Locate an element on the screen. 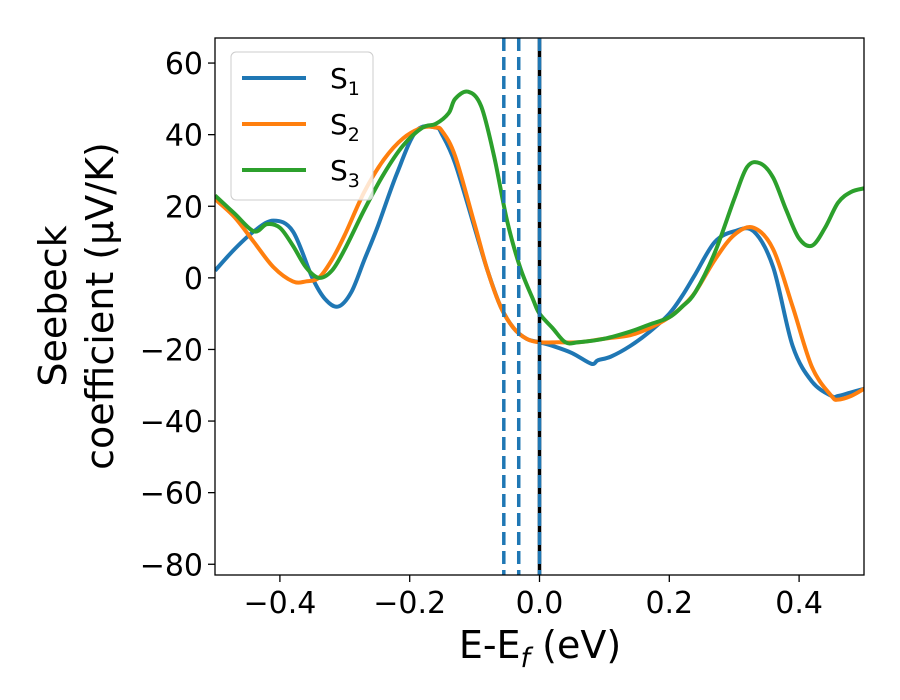 This screenshot has height=700, width=900. legend: S1 S2 S3 is located at coordinates (302, 126).